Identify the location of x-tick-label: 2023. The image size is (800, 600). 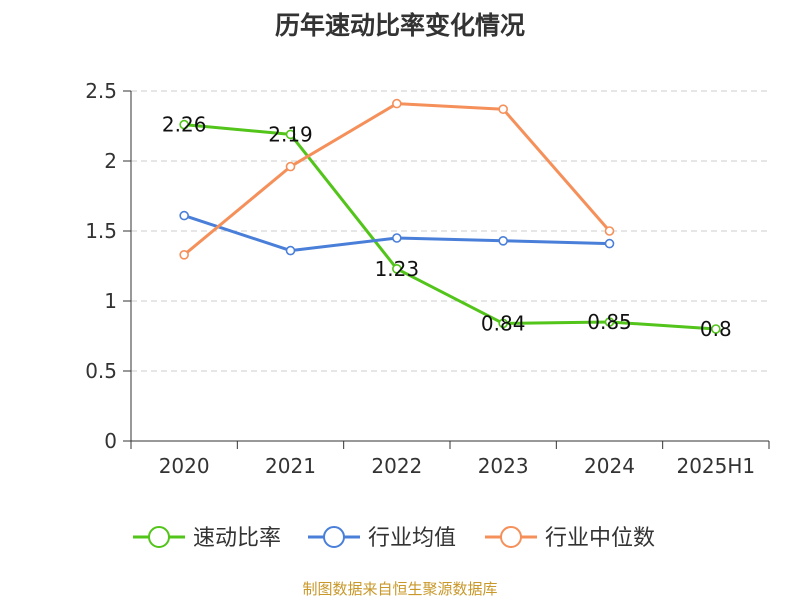
(503, 466).